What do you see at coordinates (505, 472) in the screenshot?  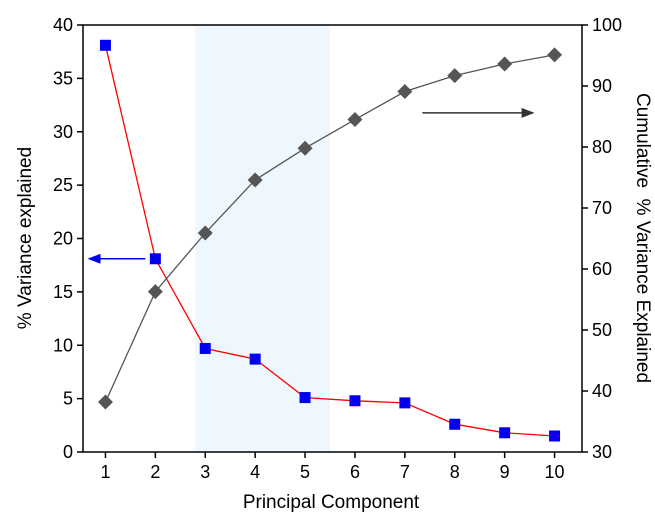 I see `x-tick-label: 9` at bounding box center [505, 472].